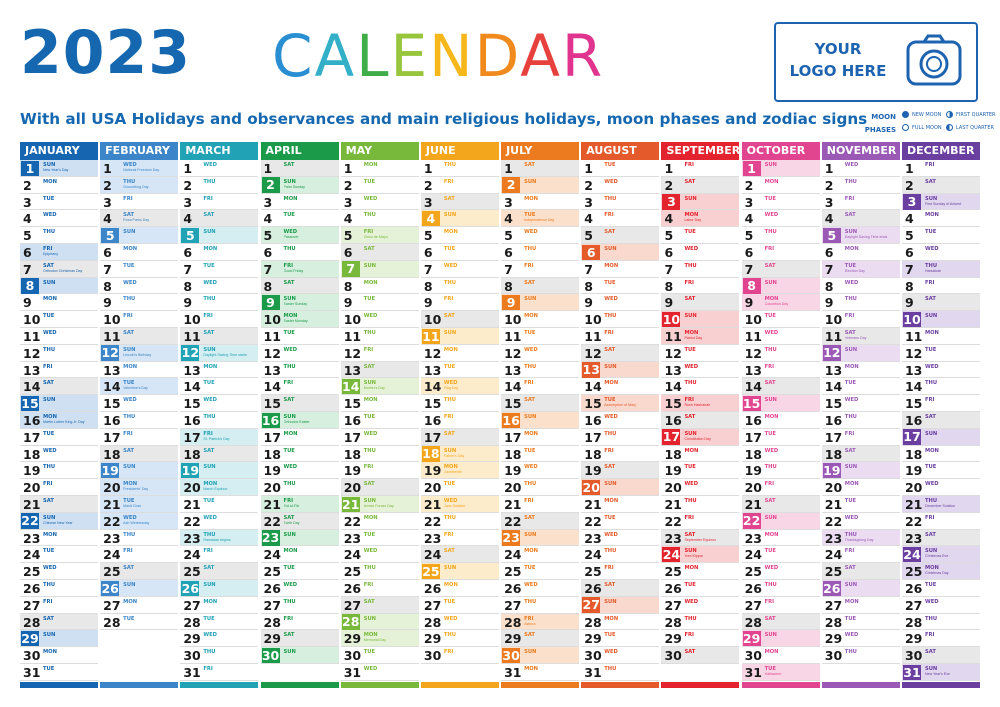 The height and width of the screenshot is (707, 1000). What do you see at coordinates (780, 605) in the screenshot?
I see `day-row: 27 FRI` at bounding box center [780, 605].